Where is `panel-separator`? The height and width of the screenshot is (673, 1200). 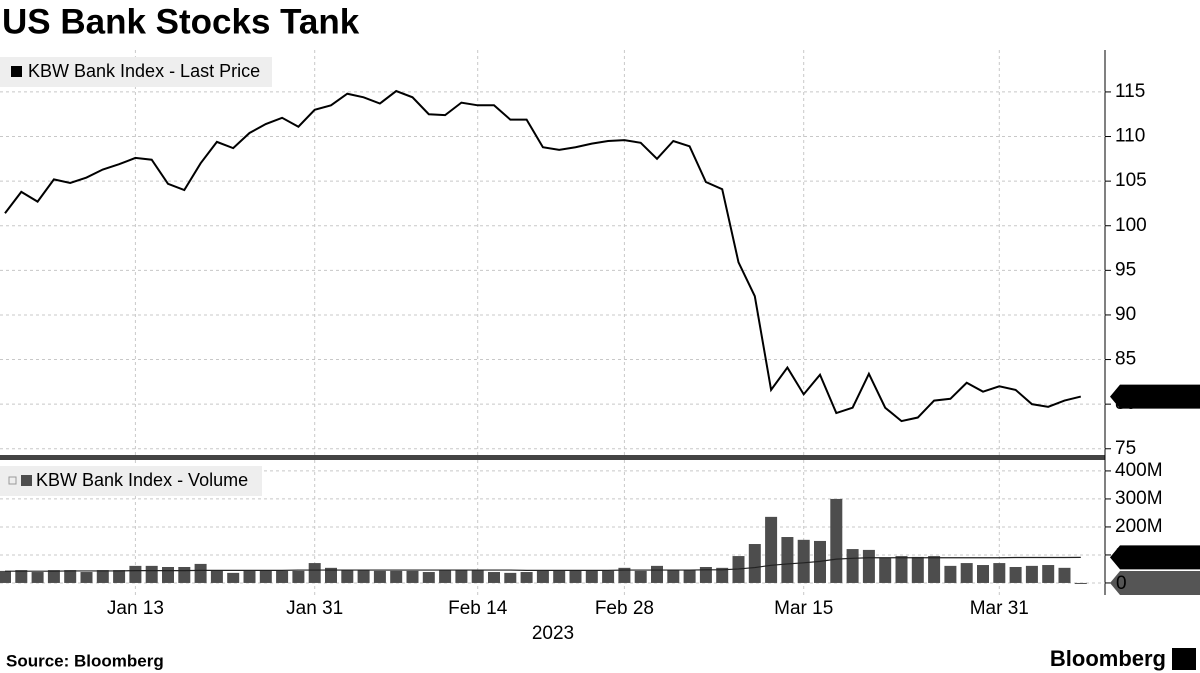
panel-separator is located at coordinates (552, 457).